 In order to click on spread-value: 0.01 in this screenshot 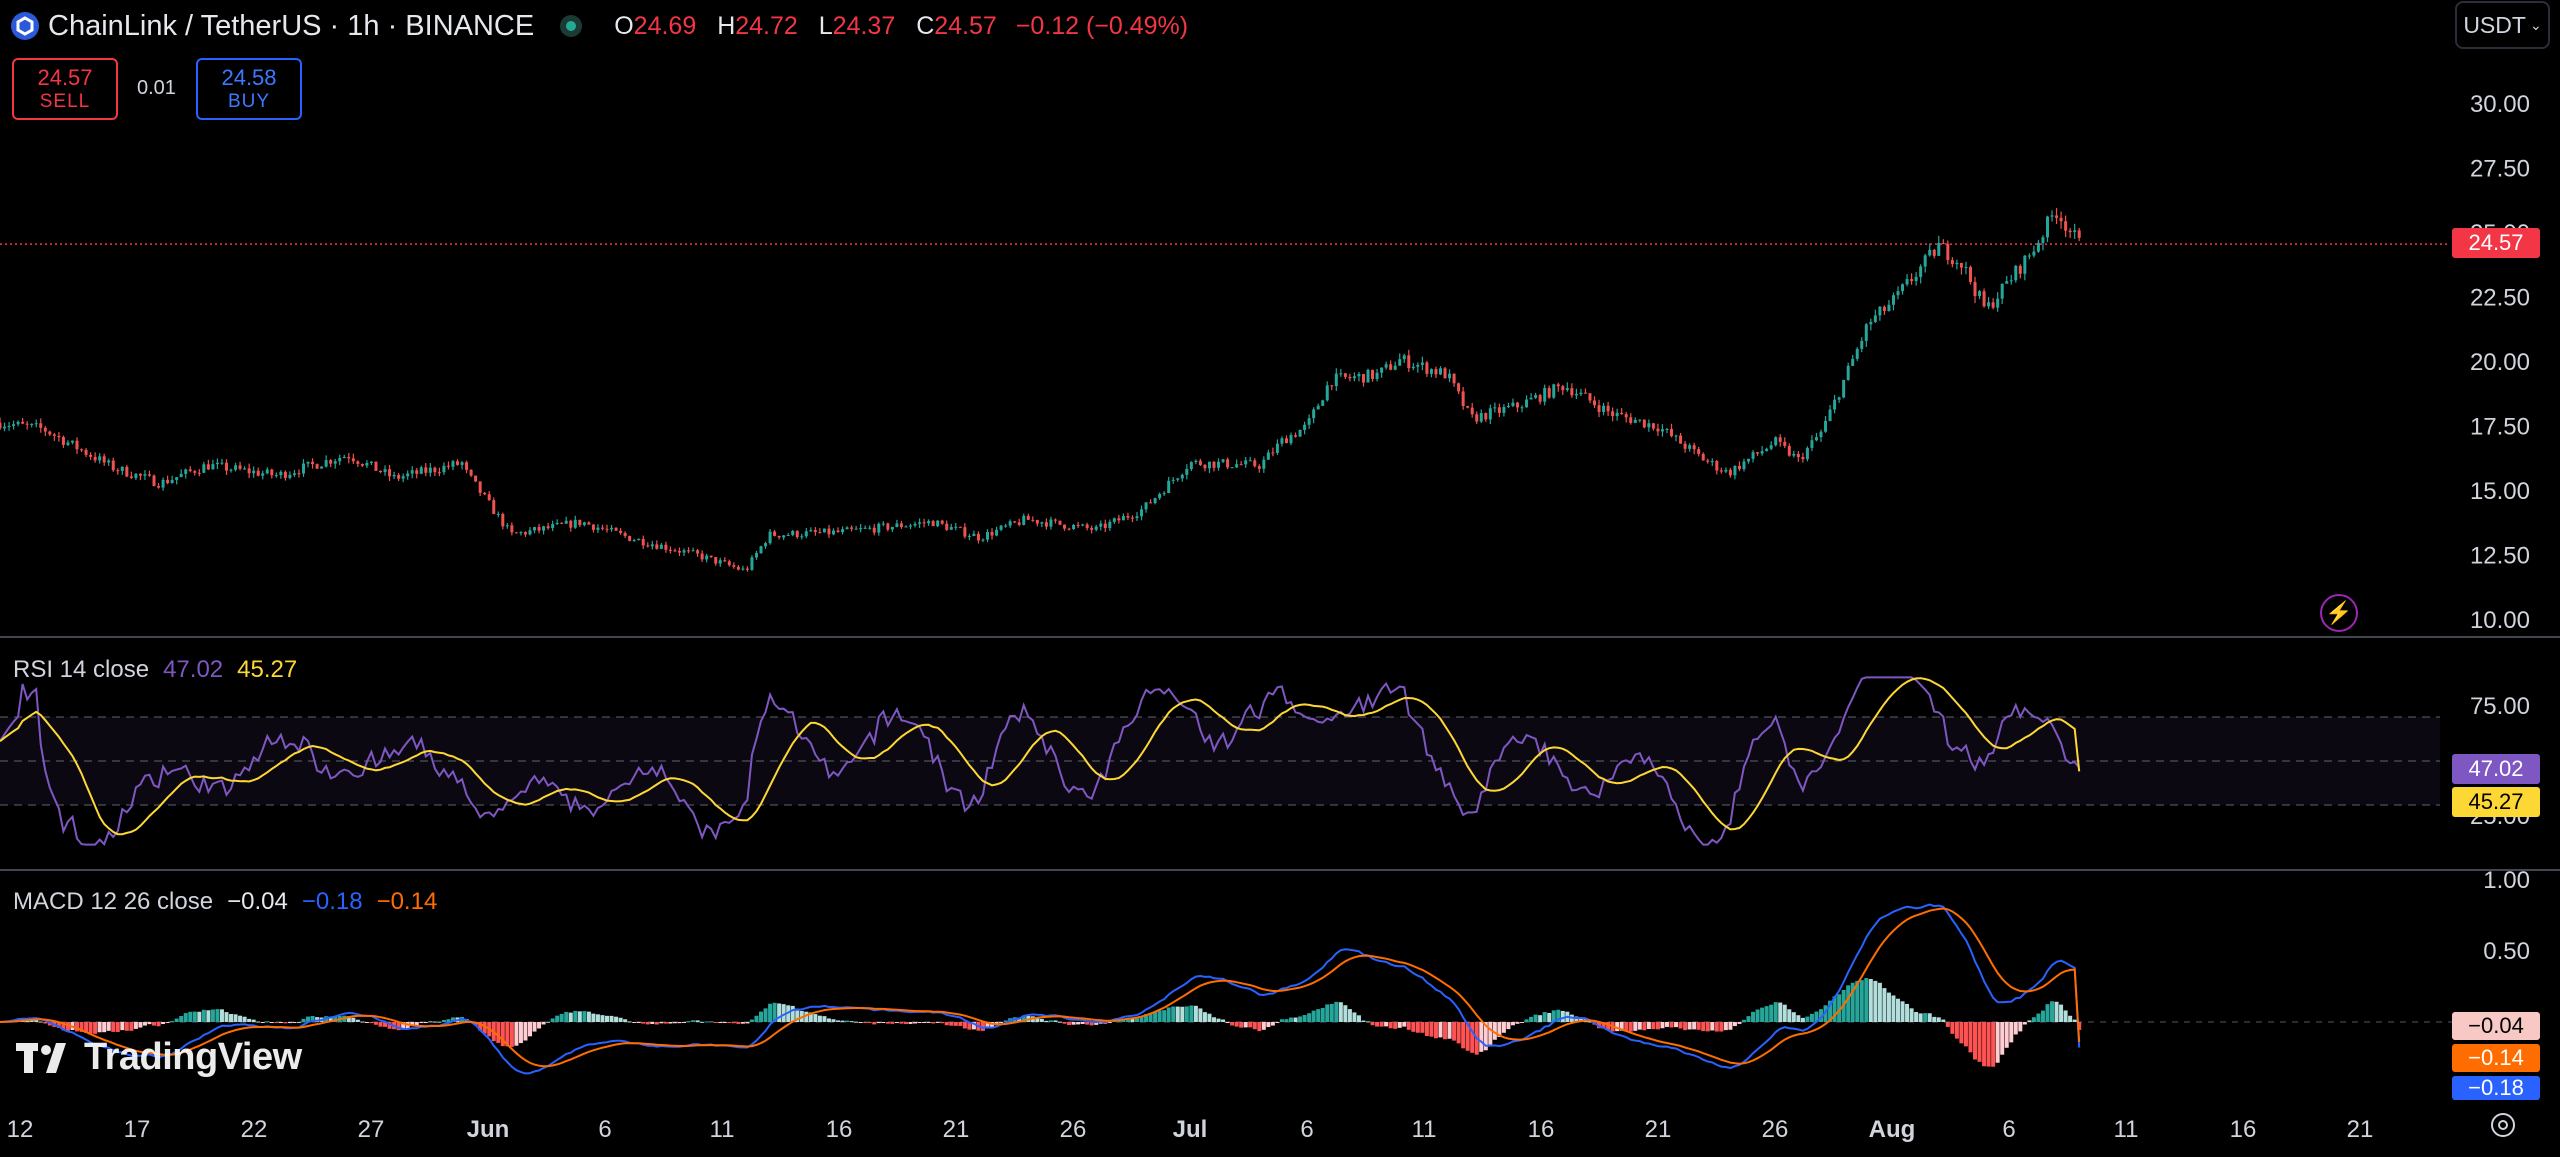, I will do `click(156, 88)`.